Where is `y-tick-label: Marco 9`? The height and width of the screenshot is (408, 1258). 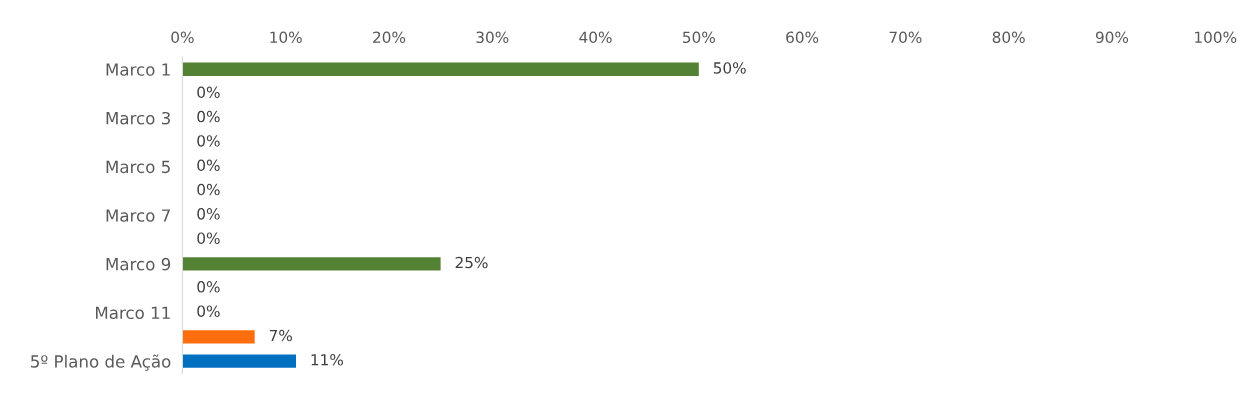 y-tick-label: Marco 9 is located at coordinates (138, 264).